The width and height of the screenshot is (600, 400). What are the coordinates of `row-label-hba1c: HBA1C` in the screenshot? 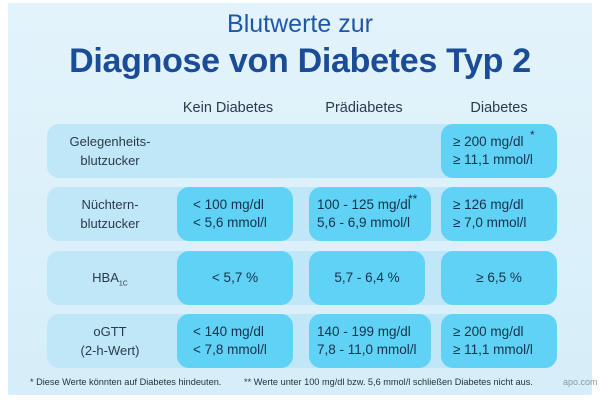 It's located at (110, 281).